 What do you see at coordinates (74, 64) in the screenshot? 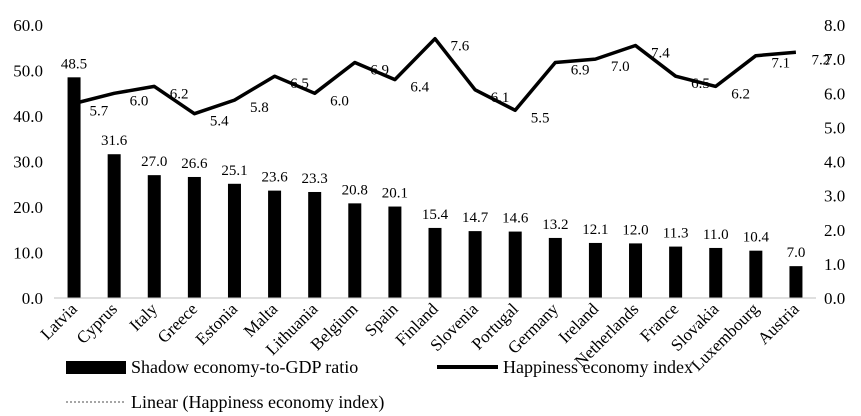
I see `bar-value-label: 48.5` at bounding box center [74, 64].